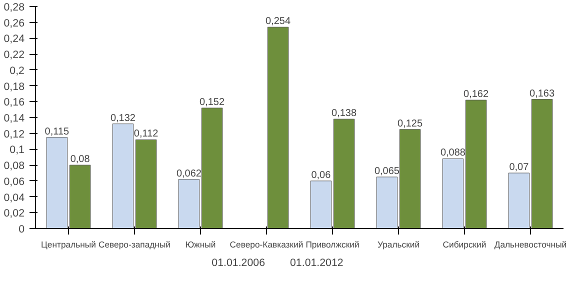 The width and height of the screenshot is (574, 304). Describe the element at coordinates (464, 245) in the screenshot. I see `x-tick-label: Сибирский` at that location.